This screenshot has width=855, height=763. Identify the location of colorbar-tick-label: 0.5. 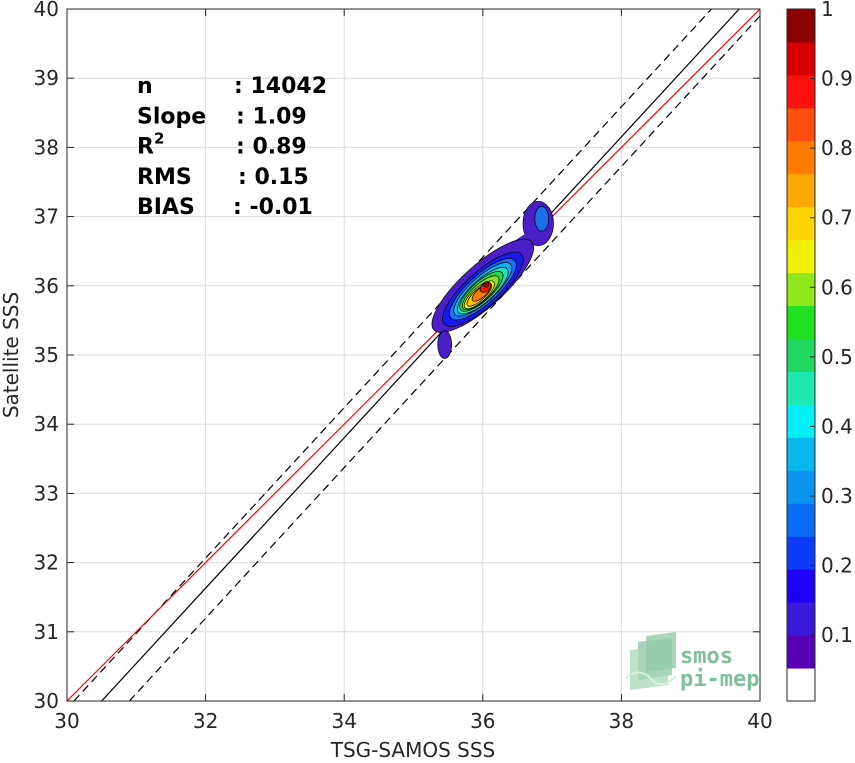
(837, 357).